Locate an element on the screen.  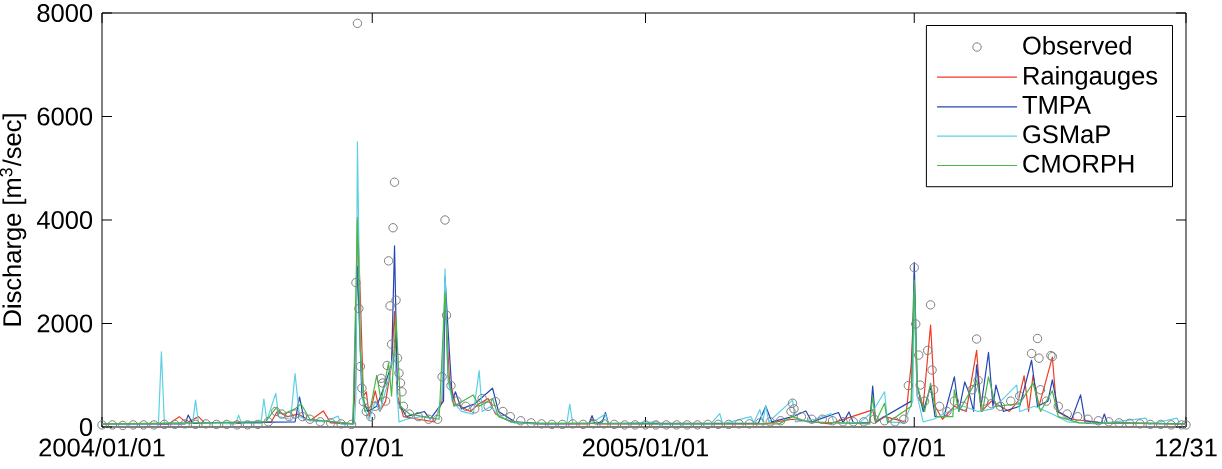
legend-label: GSMaP is located at coordinates (1066, 134).